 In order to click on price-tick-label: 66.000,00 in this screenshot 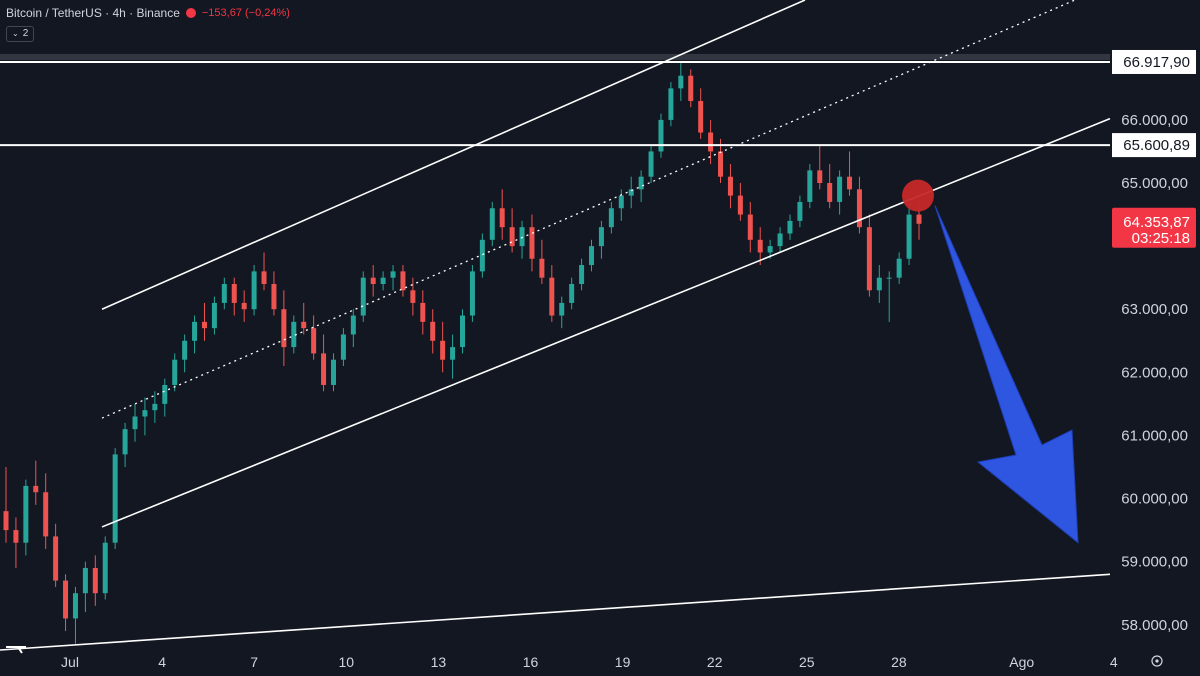, I will do `click(1154, 120)`.